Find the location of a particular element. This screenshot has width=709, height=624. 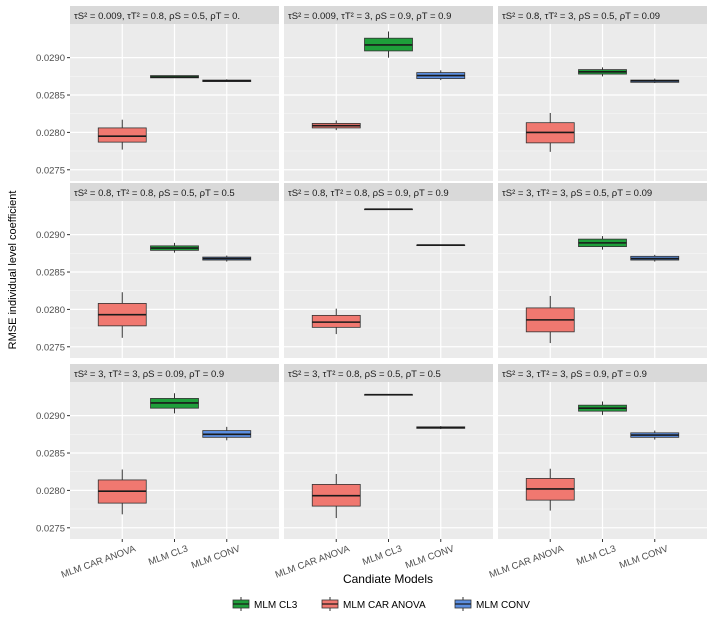

legend: MLM CL3 MLM CAR ANOVA MLM CONV is located at coordinates (381, 604).